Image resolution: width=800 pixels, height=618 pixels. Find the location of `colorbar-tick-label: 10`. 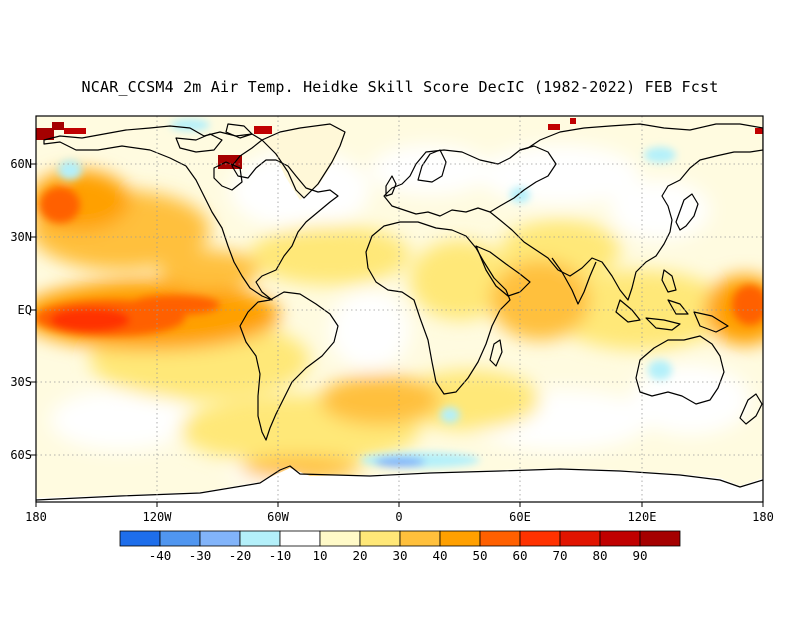

colorbar-tick-label: 10 is located at coordinates (320, 555).